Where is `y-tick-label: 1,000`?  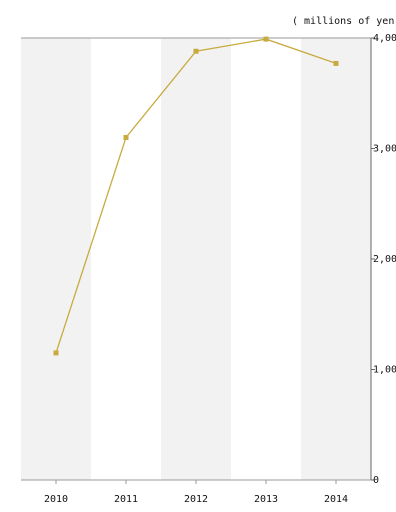 y-tick-label: 1,000 is located at coordinates (384, 370).